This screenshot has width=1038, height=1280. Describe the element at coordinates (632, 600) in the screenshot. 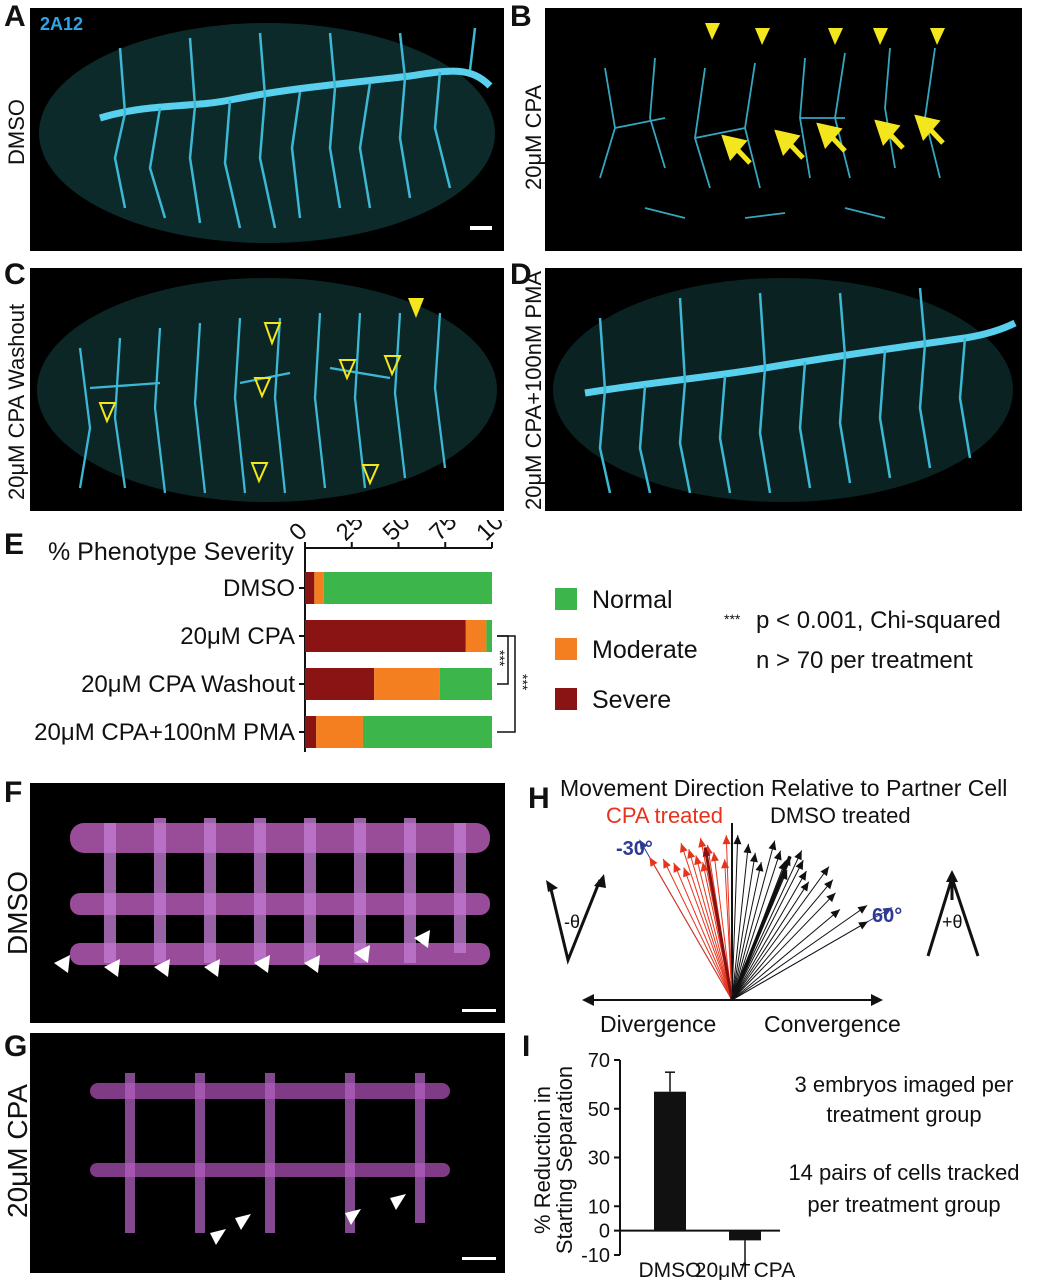

I see `legend-label: Normal` at that location.